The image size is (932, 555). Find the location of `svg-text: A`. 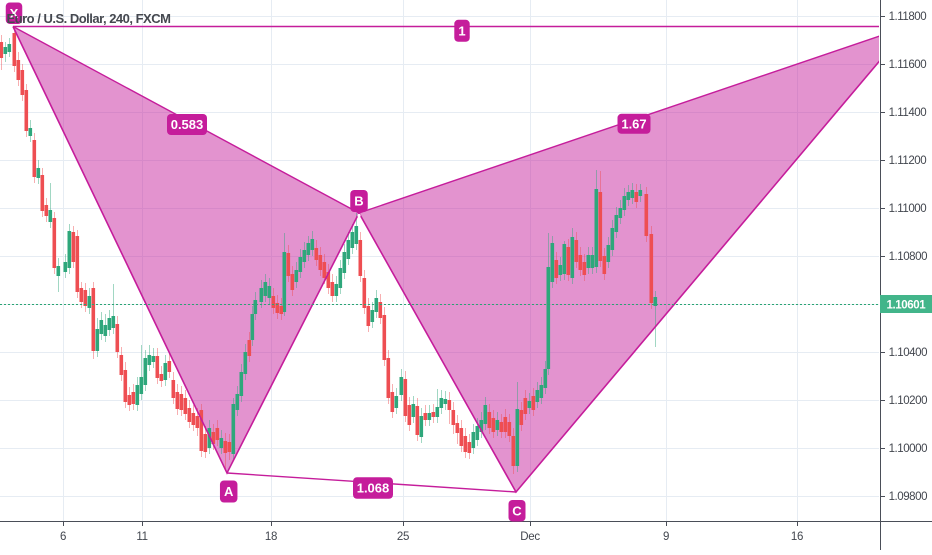

svg-text: A is located at coordinates (229, 491).